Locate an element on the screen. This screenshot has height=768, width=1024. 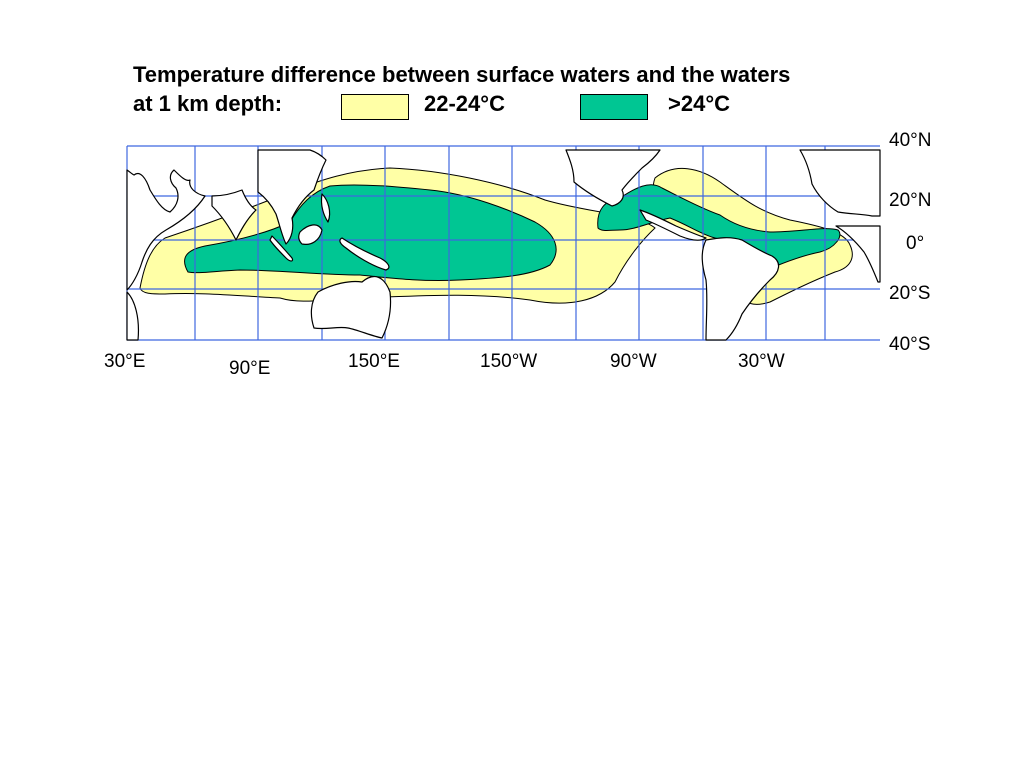
lon-label-30w: 30°W is located at coordinates (761, 361).